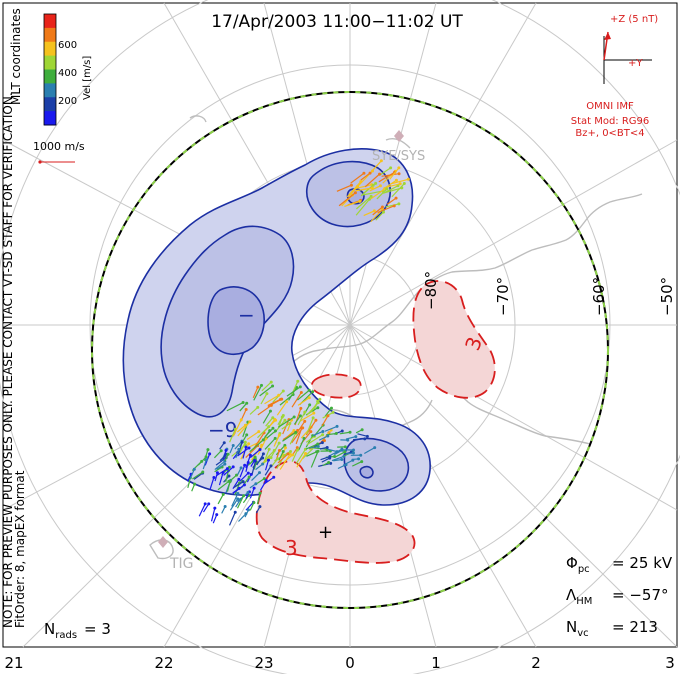  I want to click on radar-tig: TIG, so click(176, 554).